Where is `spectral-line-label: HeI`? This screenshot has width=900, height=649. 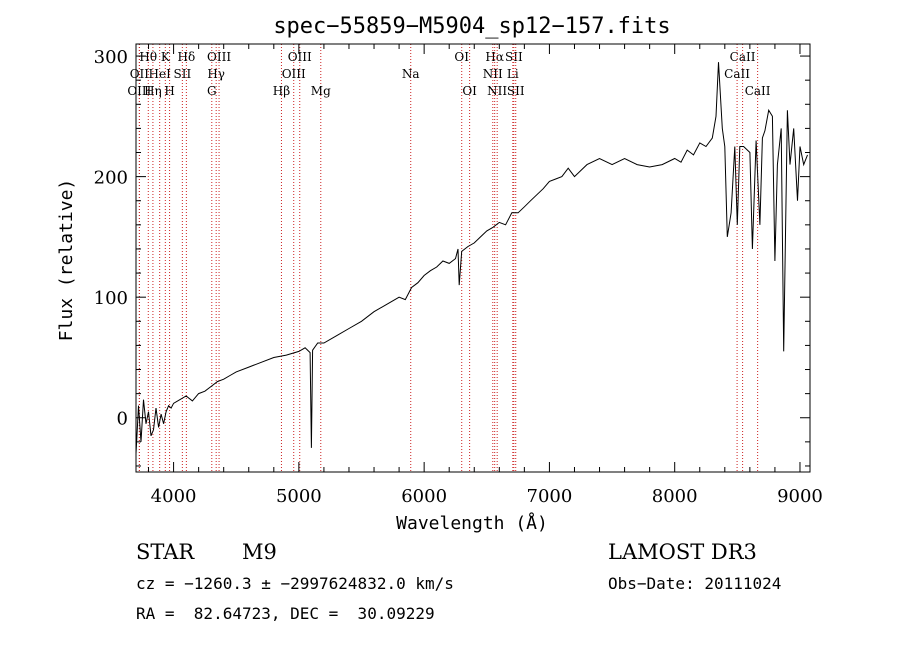 spectral-line-label: HeI is located at coordinates (160, 74).